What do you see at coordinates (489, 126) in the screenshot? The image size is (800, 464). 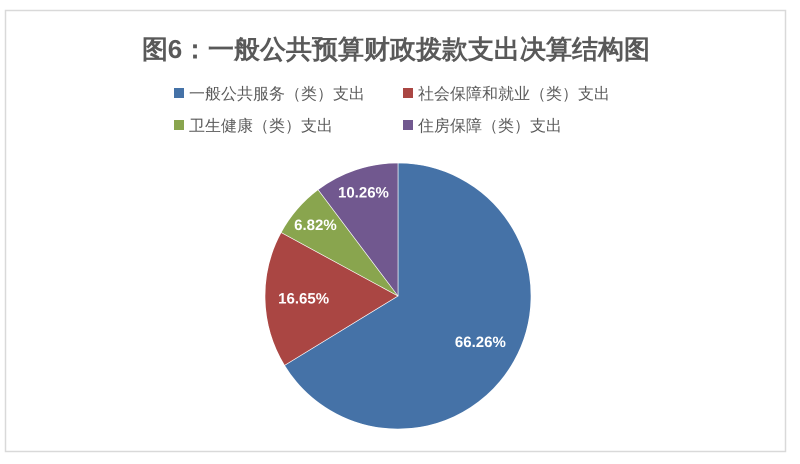 I see `legend-label: 住房保障（类）支出` at bounding box center [489, 126].